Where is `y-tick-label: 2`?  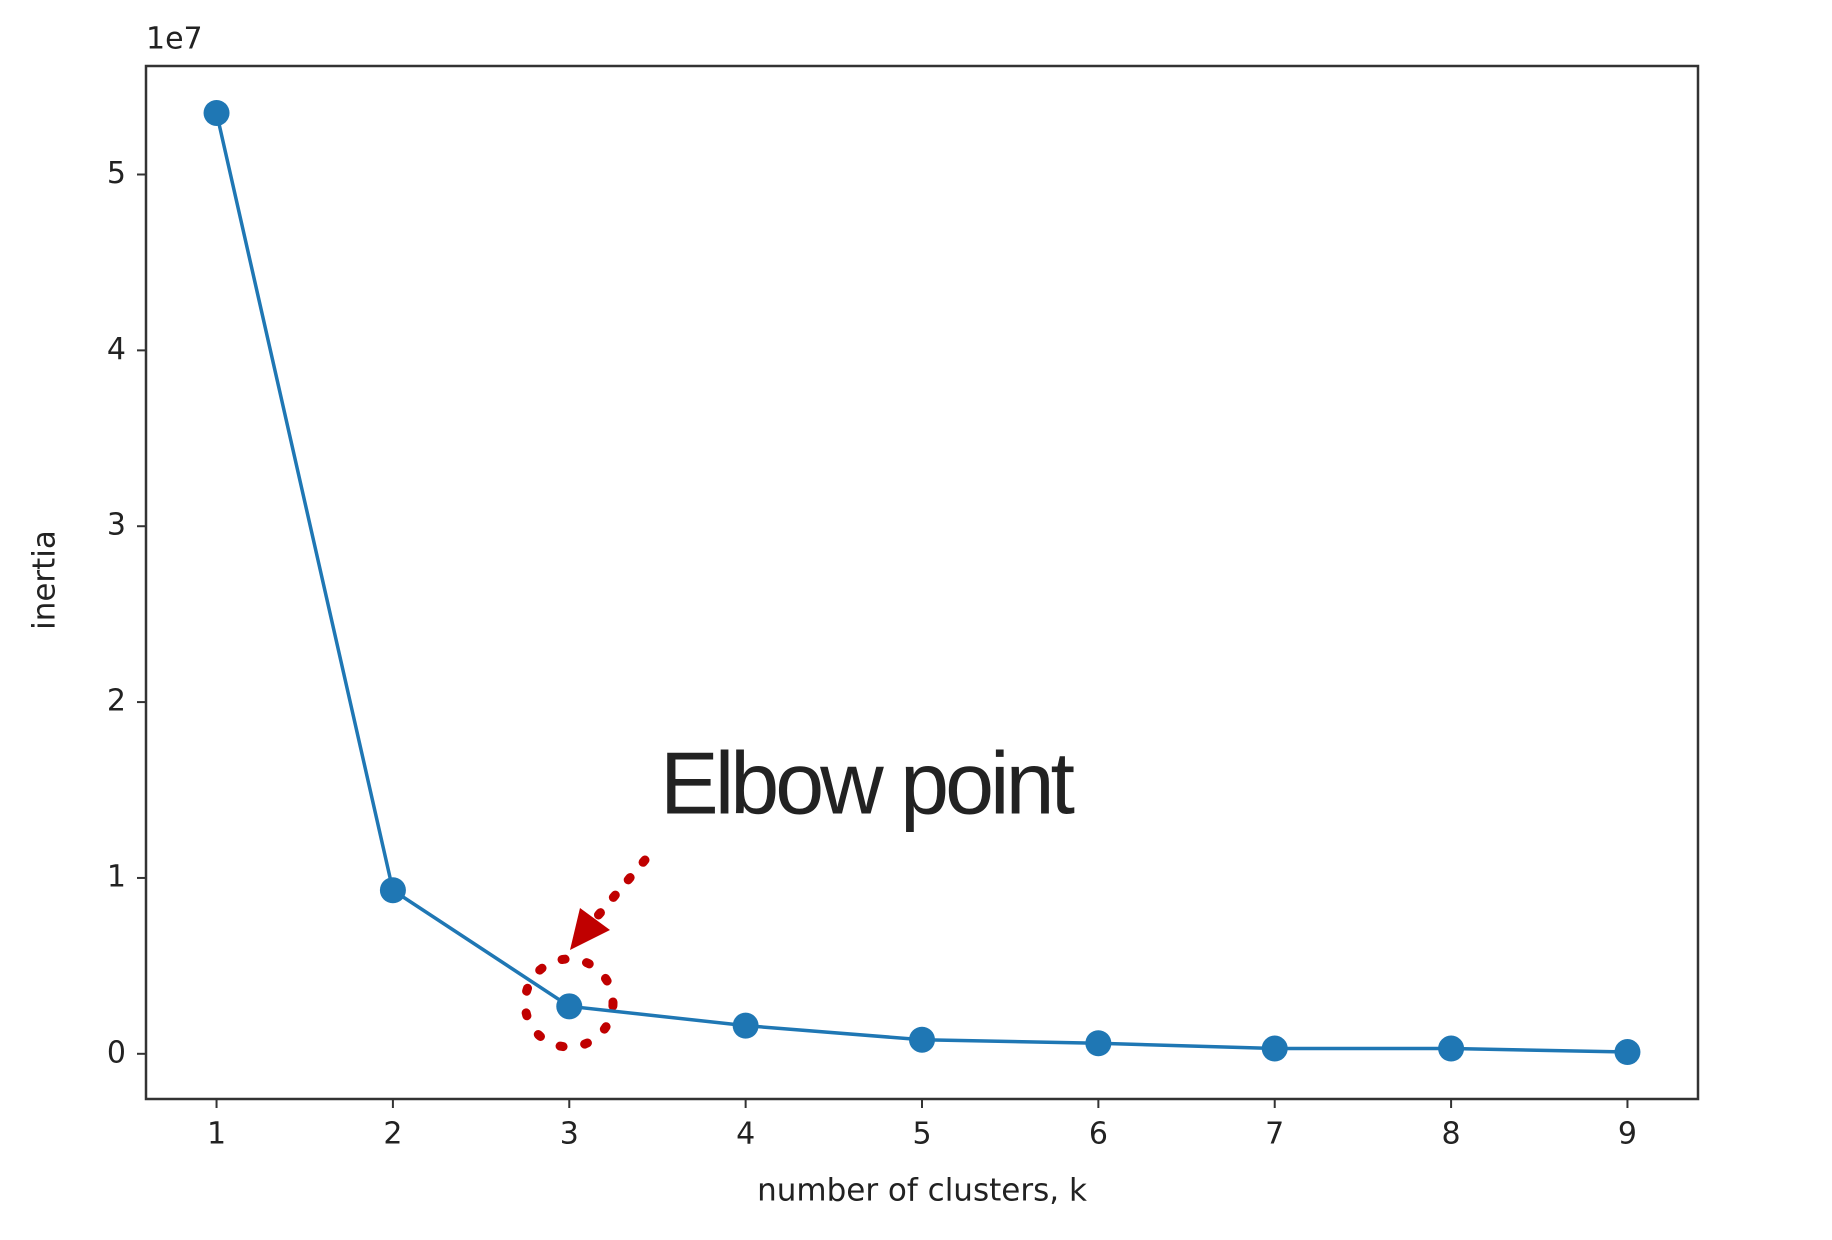 y-tick-label: 2 is located at coordinates (116, 701).